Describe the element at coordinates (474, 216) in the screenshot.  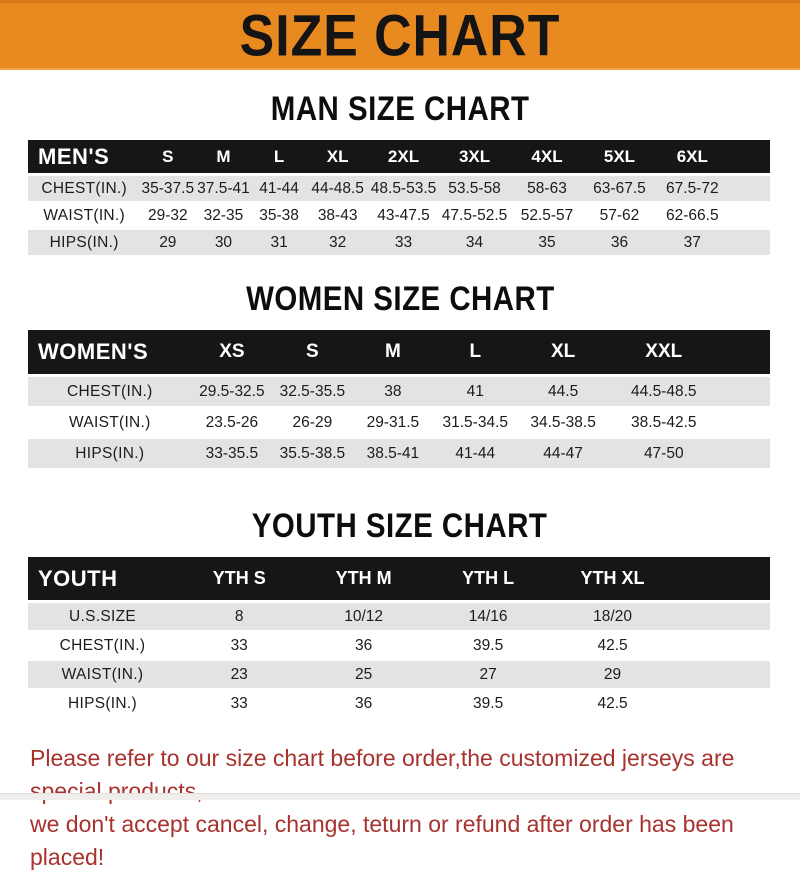
I see `value-cell: 47.5-52.5` at that location.